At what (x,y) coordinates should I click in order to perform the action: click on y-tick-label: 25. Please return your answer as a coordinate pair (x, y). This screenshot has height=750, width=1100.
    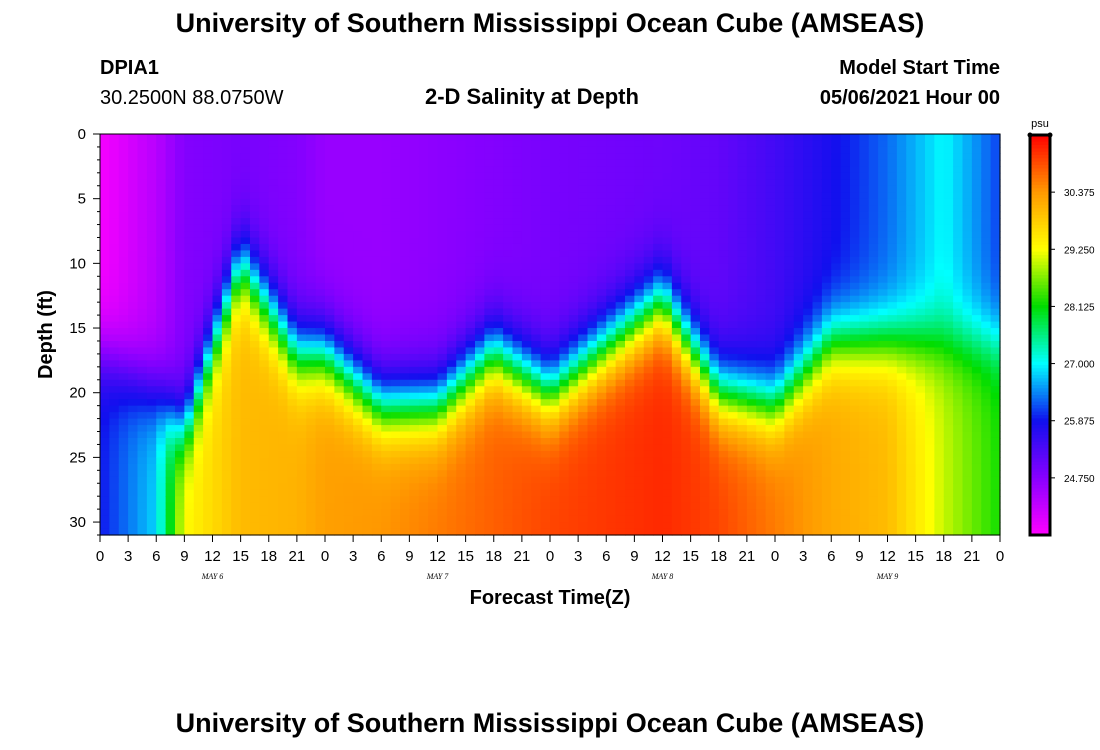
    Looking at the image, I should click on (77, 457).